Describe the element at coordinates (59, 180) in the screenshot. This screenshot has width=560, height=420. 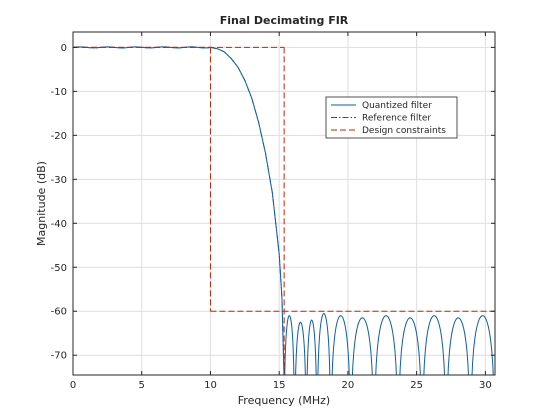
I see `y-tick-label-3: -30` at that location.